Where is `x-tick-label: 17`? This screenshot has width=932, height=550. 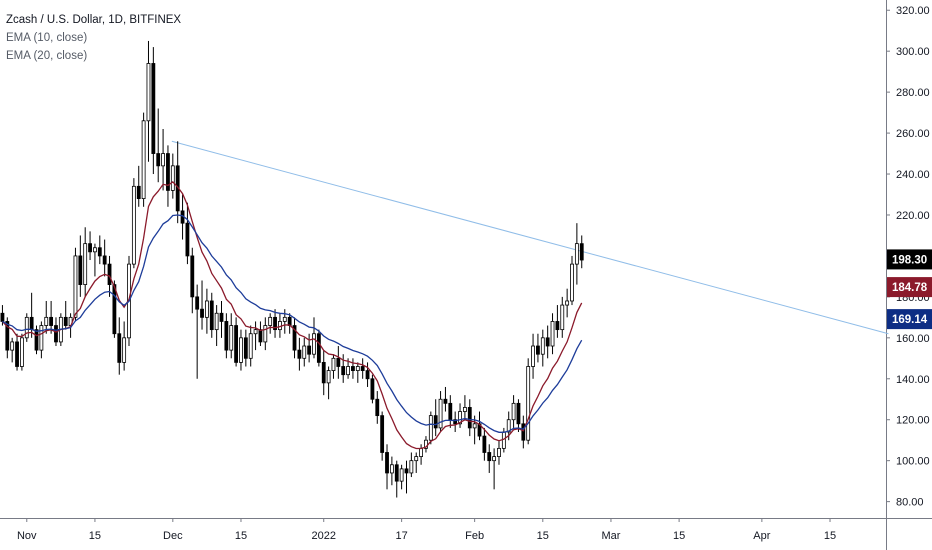
x-tick-label: 17 is located at coordinates (401, 536).